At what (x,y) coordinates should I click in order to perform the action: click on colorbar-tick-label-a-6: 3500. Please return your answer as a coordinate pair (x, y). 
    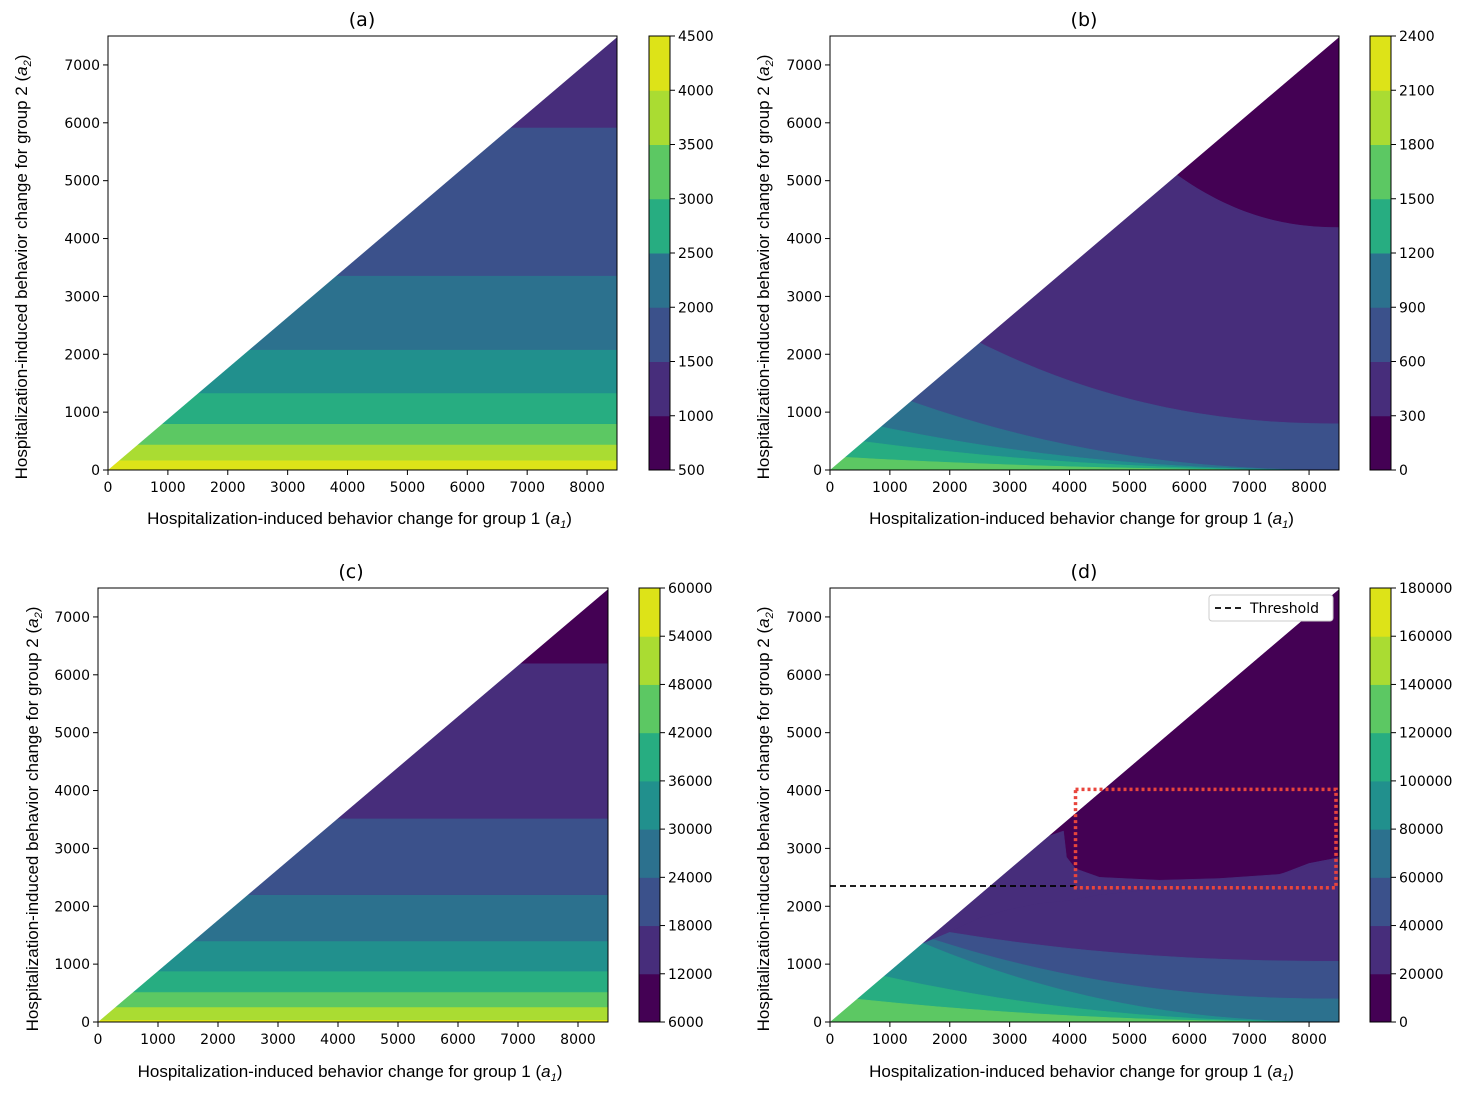
    Looking at the image, I should click on (696, 146).